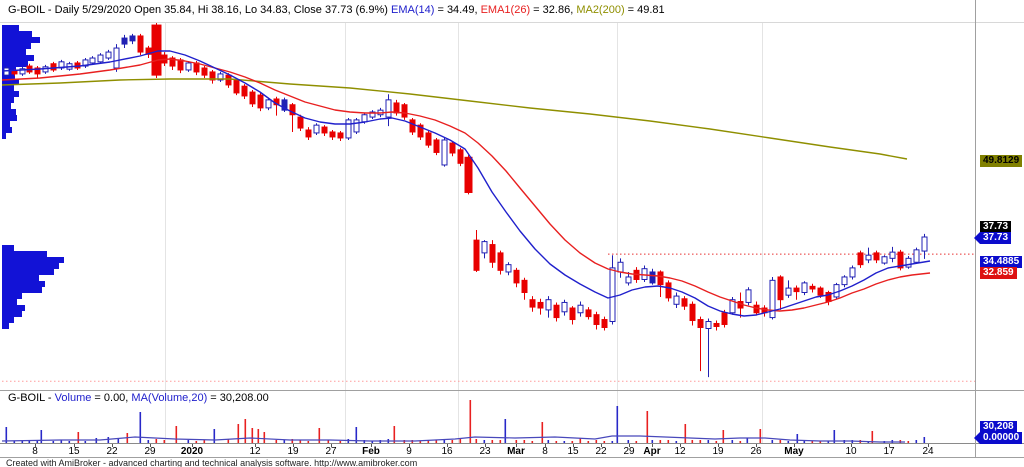 Image resolution: width=1024 pixels, height=467 pixels. Describe the element at coordinates (977, 438) in the screenshot. I see `label-arrow-icon` at that location.